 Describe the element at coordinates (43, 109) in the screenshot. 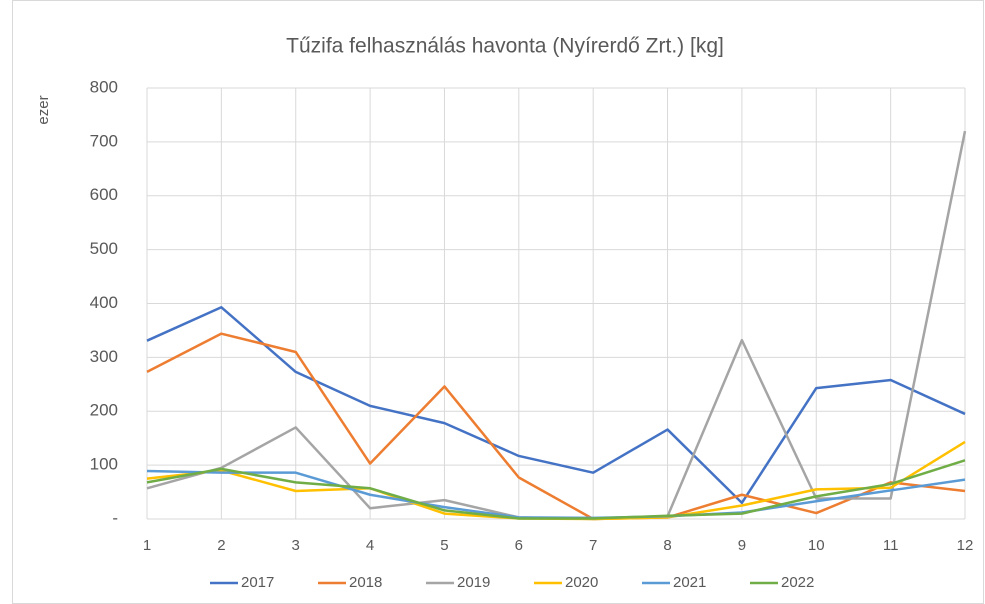

I see `y-axis-label: ezer` at that location.